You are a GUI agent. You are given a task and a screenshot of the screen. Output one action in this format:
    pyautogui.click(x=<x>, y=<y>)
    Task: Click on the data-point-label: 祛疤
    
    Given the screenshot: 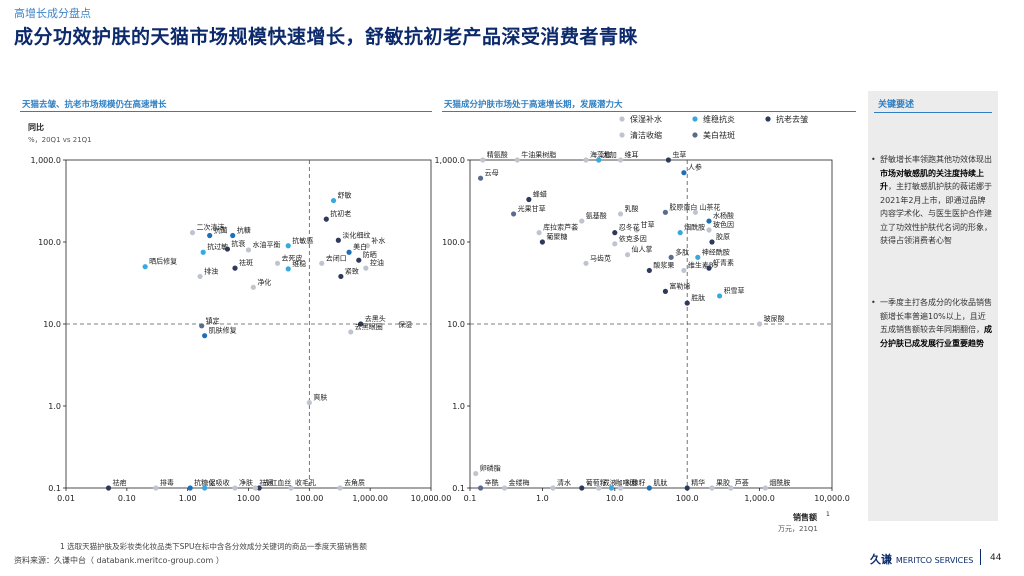 What is the action you would take?
    pyautogui.click(x=120, y=482)
    